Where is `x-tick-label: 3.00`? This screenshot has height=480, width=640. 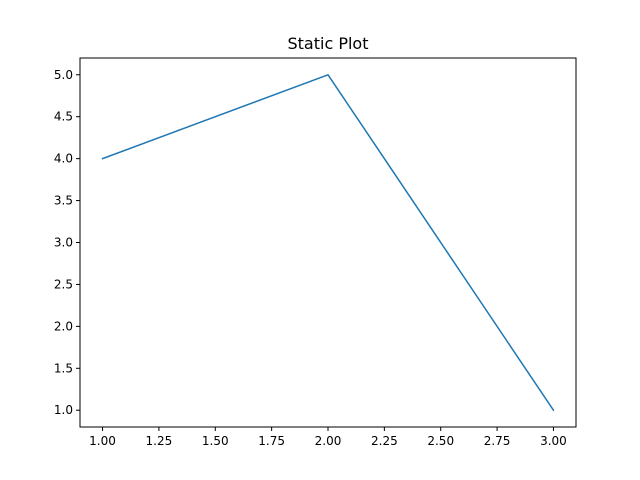
x-tick-label: 3.00 is located at coordinates (553, 441).